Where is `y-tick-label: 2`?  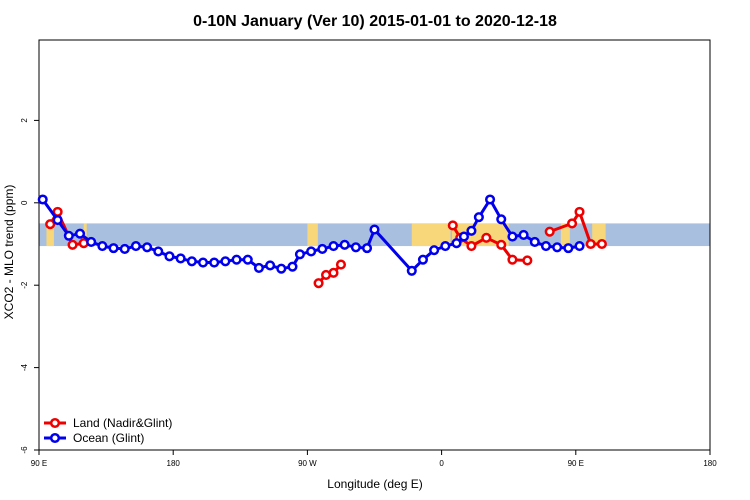 y-tick-label: 2 is located at coordinates (24, 120).